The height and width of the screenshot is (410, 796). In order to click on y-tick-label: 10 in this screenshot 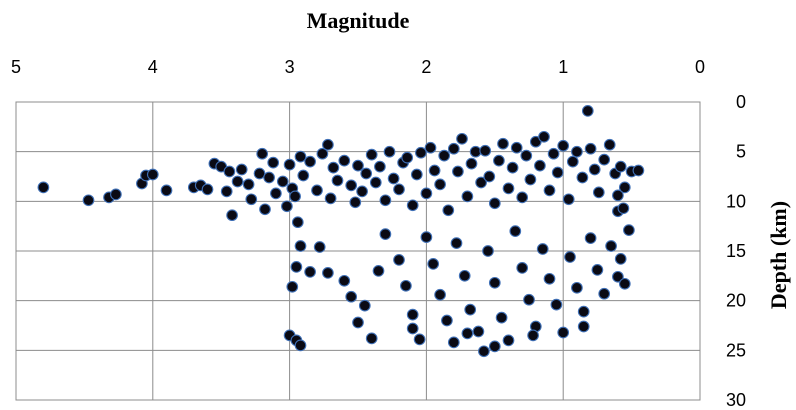, I will do `click(736, 201)`.